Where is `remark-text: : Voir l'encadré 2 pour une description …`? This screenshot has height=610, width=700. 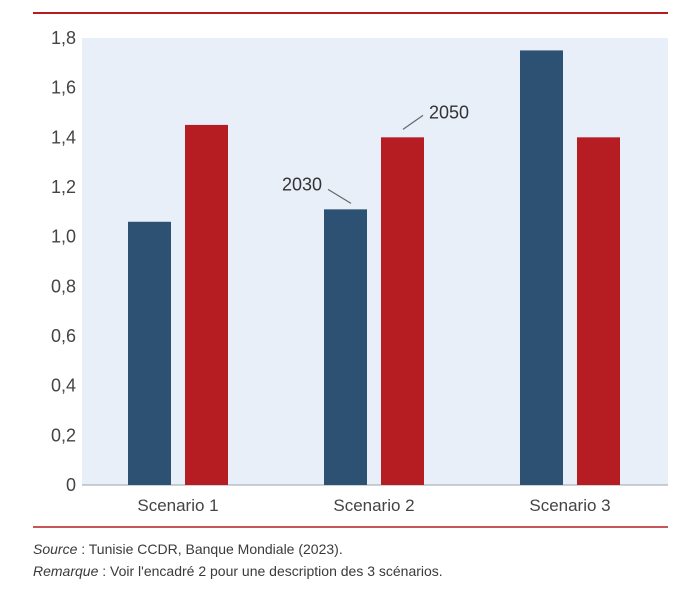 remark-text: : Voir l'encadré 2 pour une description … is located at coordinates (270, 571).